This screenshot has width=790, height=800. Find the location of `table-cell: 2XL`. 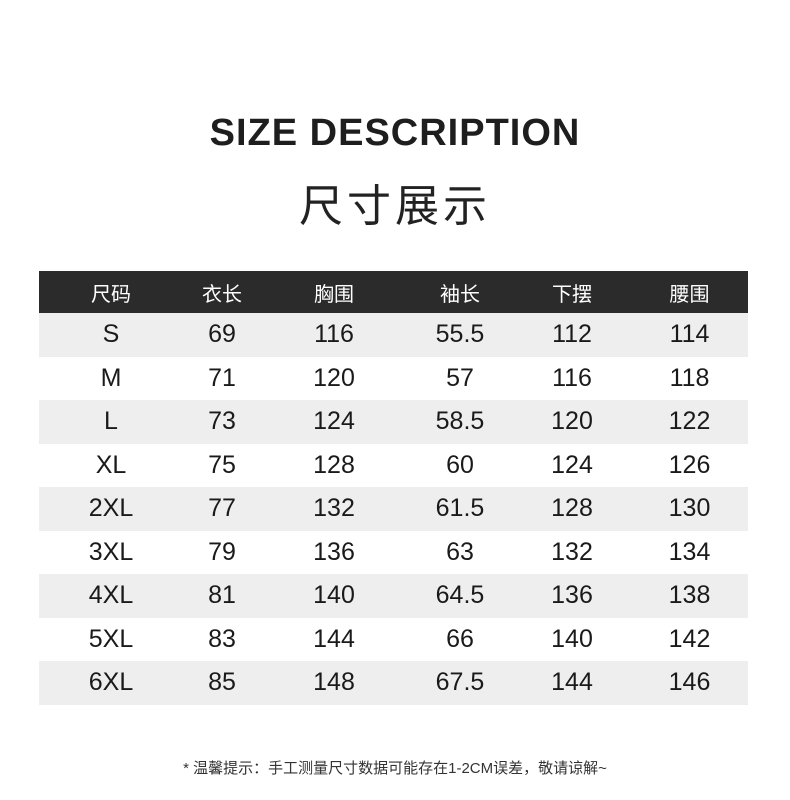

table-cell: 2XL is located at coordinates (111, 508).